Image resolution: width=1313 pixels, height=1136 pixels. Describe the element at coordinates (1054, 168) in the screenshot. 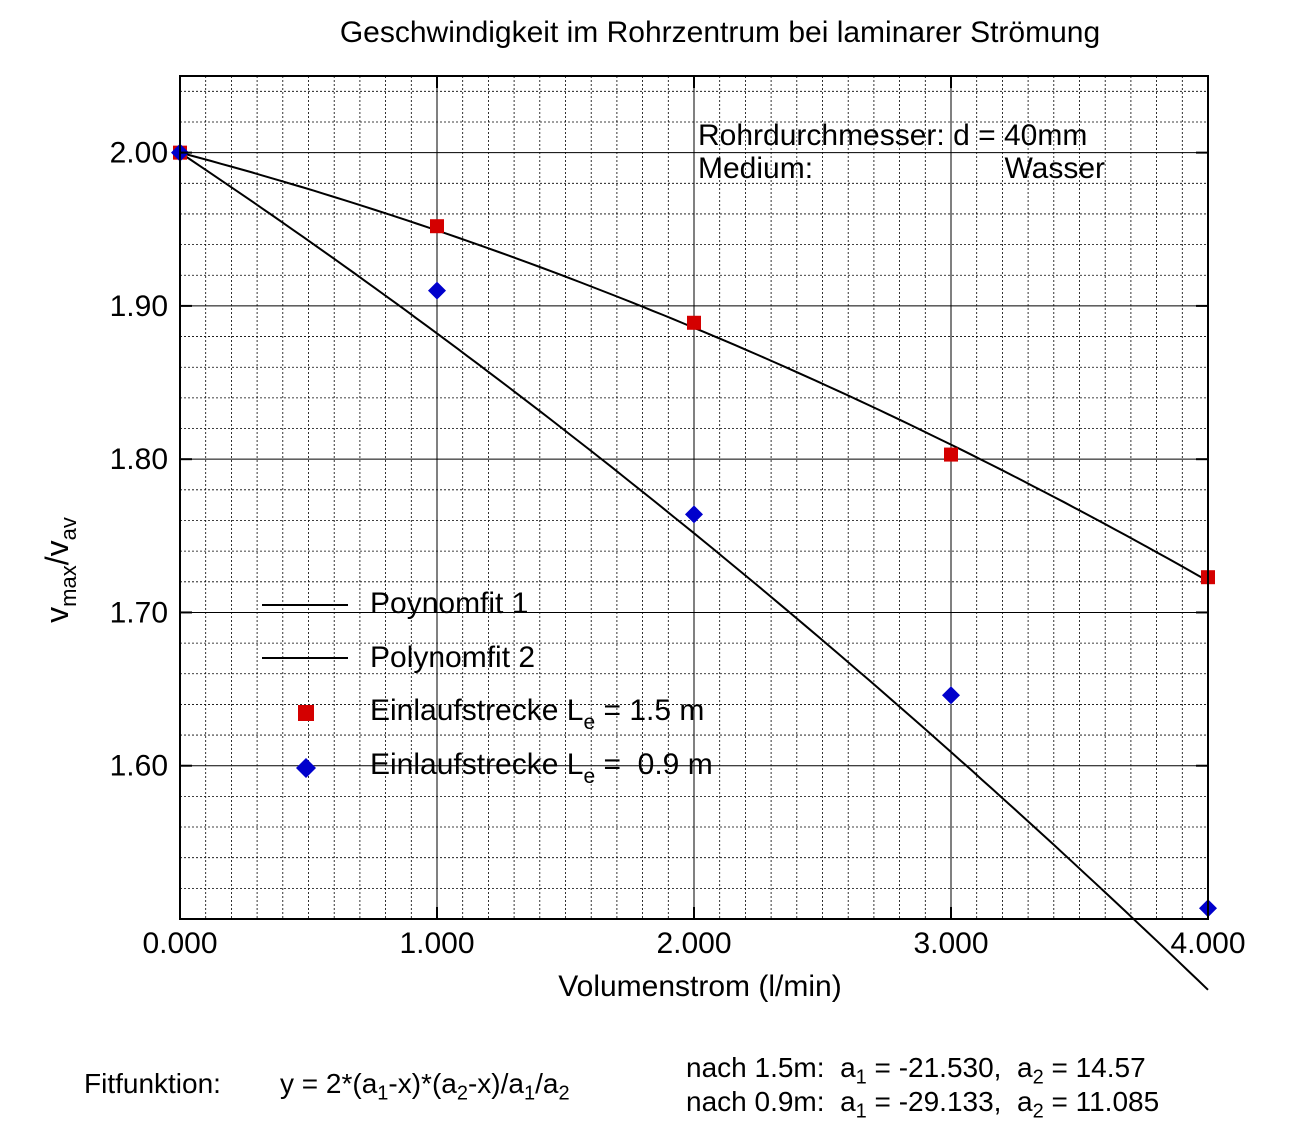

I see `annotation-medium-value: Wasser` at that location.